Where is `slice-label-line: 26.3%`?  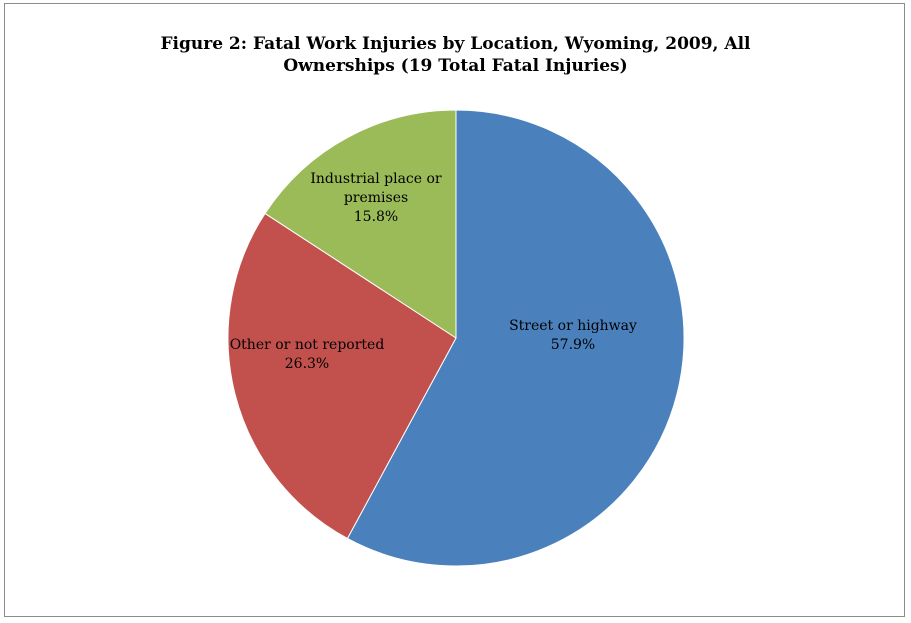
slice-label-line: 26.3% is located at coordinates (307, 364).